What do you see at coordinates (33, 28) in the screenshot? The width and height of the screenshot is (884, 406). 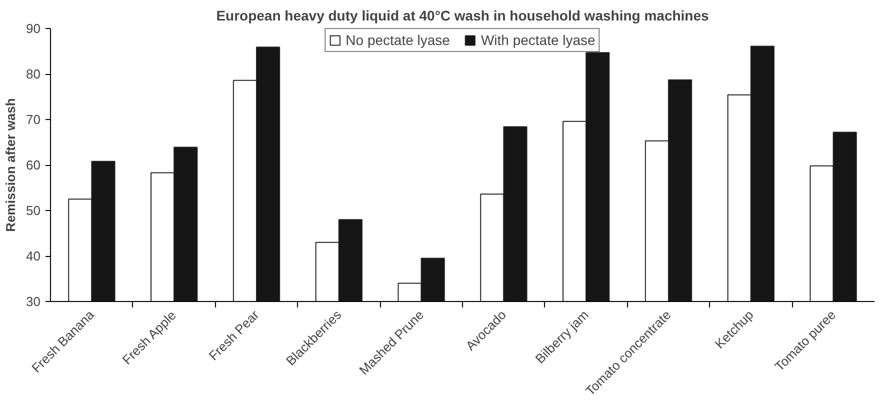 I see `y-tick-label: 90` at bounding box center [33, 28].